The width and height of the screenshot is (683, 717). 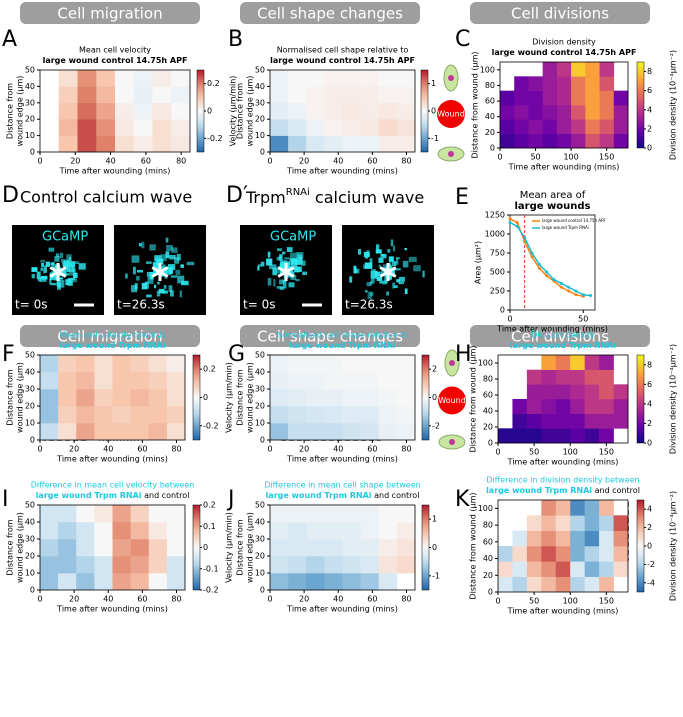 I want to click on series-line, so click(x=546, y=258).